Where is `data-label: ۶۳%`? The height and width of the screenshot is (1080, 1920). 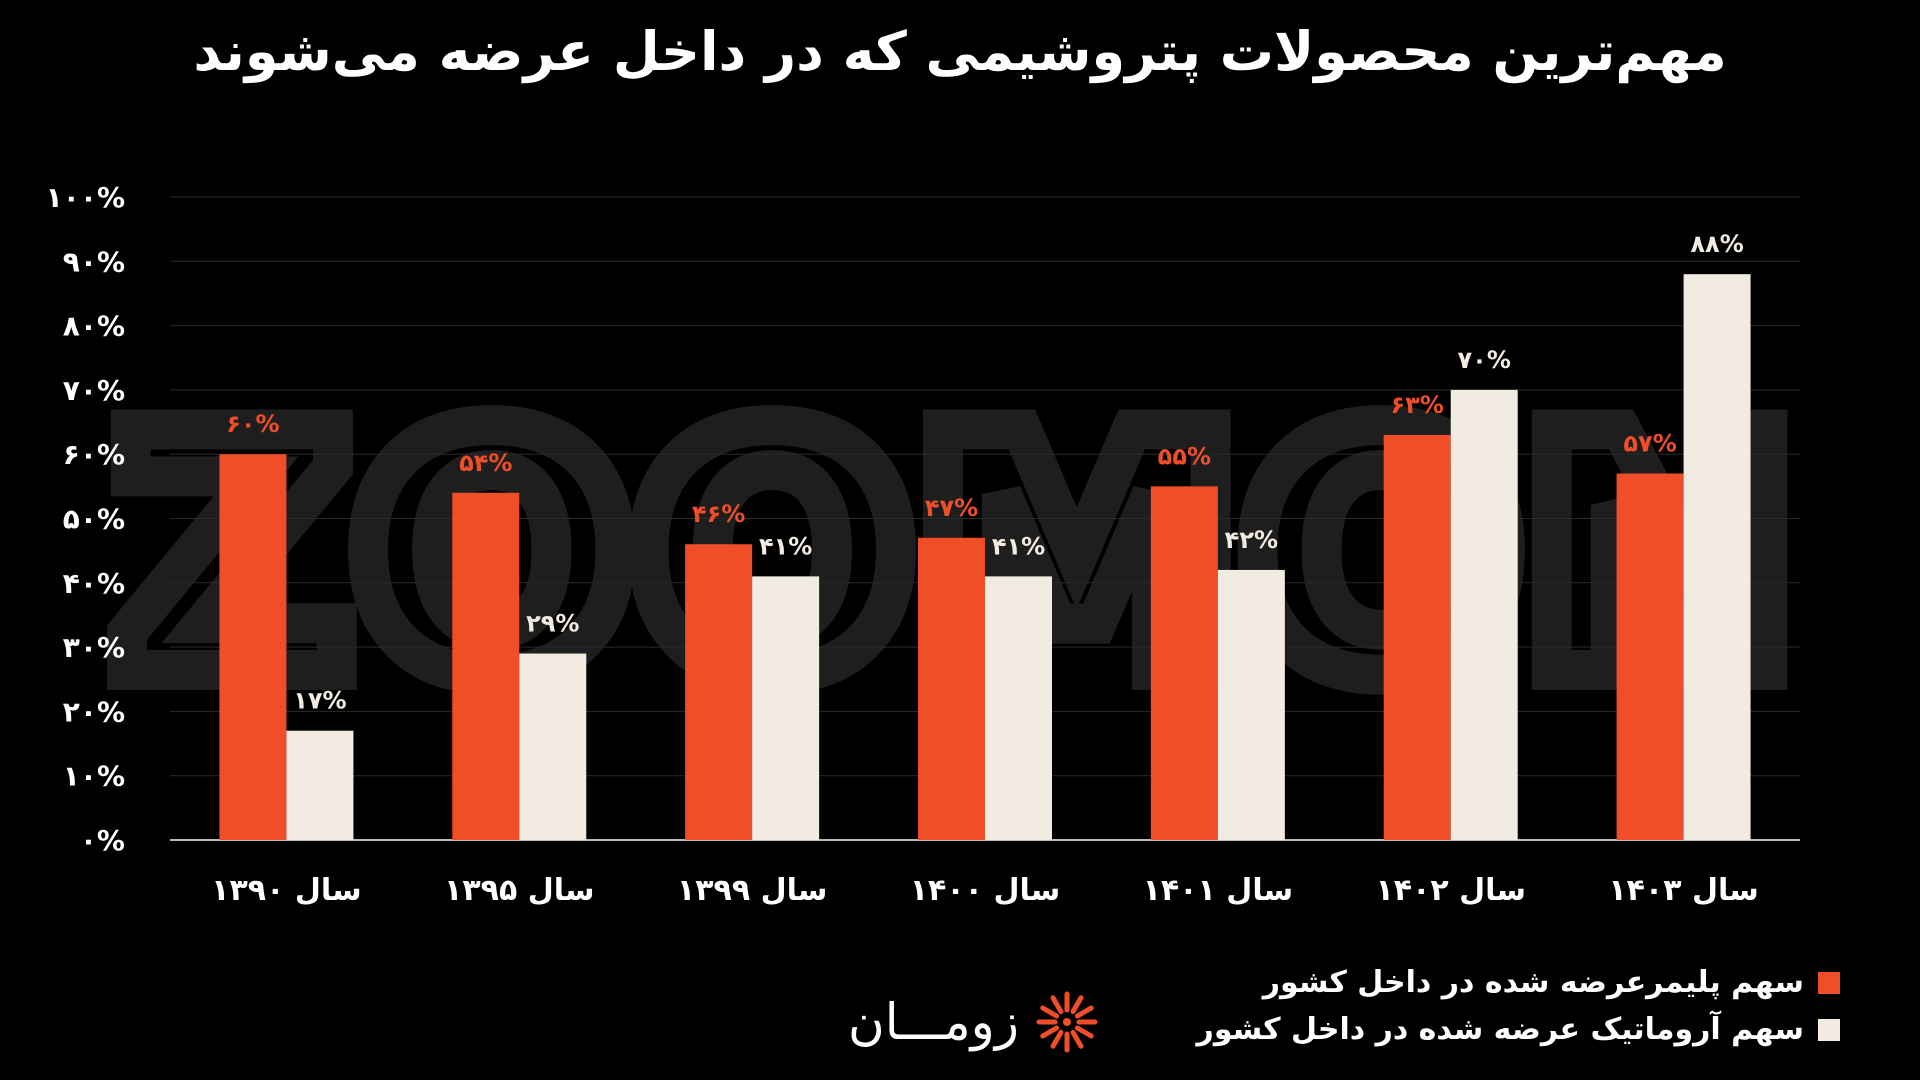
data-label: ۶۳% is located at coordinates (1417, 405).